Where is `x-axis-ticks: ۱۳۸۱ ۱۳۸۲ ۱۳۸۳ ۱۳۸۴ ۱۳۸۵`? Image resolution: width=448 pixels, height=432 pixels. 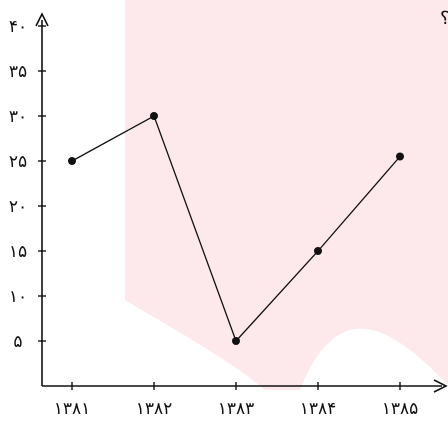
x-axis-ticks: ۱۳۸۱ ۱۳۸۲ ۱۳۸۳ ۱۳۸۴ ۱۳۸۵ is located at coordinates (236, 400).